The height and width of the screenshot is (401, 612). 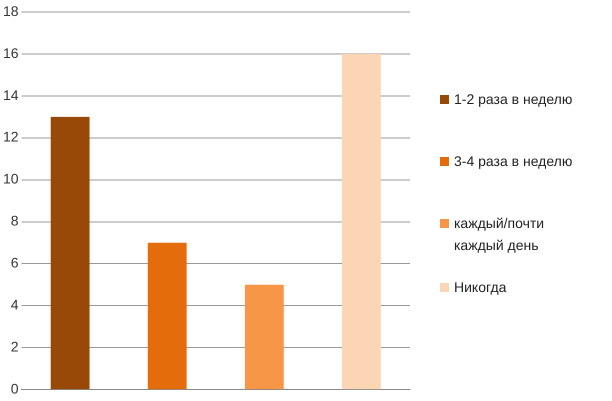 What do you see at coordinates (14, 220) in the screenshot?
I see `y-tick-label: 8` at bounding box center [14, 220].